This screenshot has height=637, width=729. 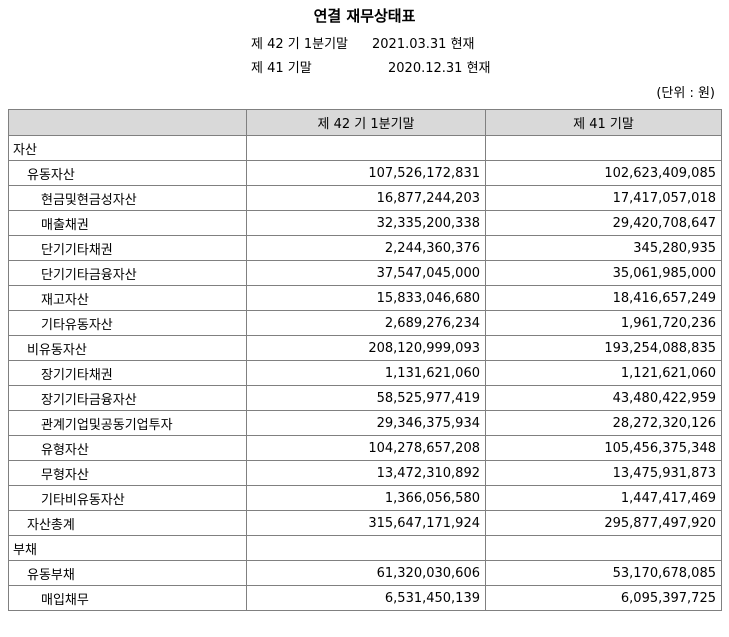 I want to click on account-name-cell: 단기기타금융자산, so click(x=127, y=273).